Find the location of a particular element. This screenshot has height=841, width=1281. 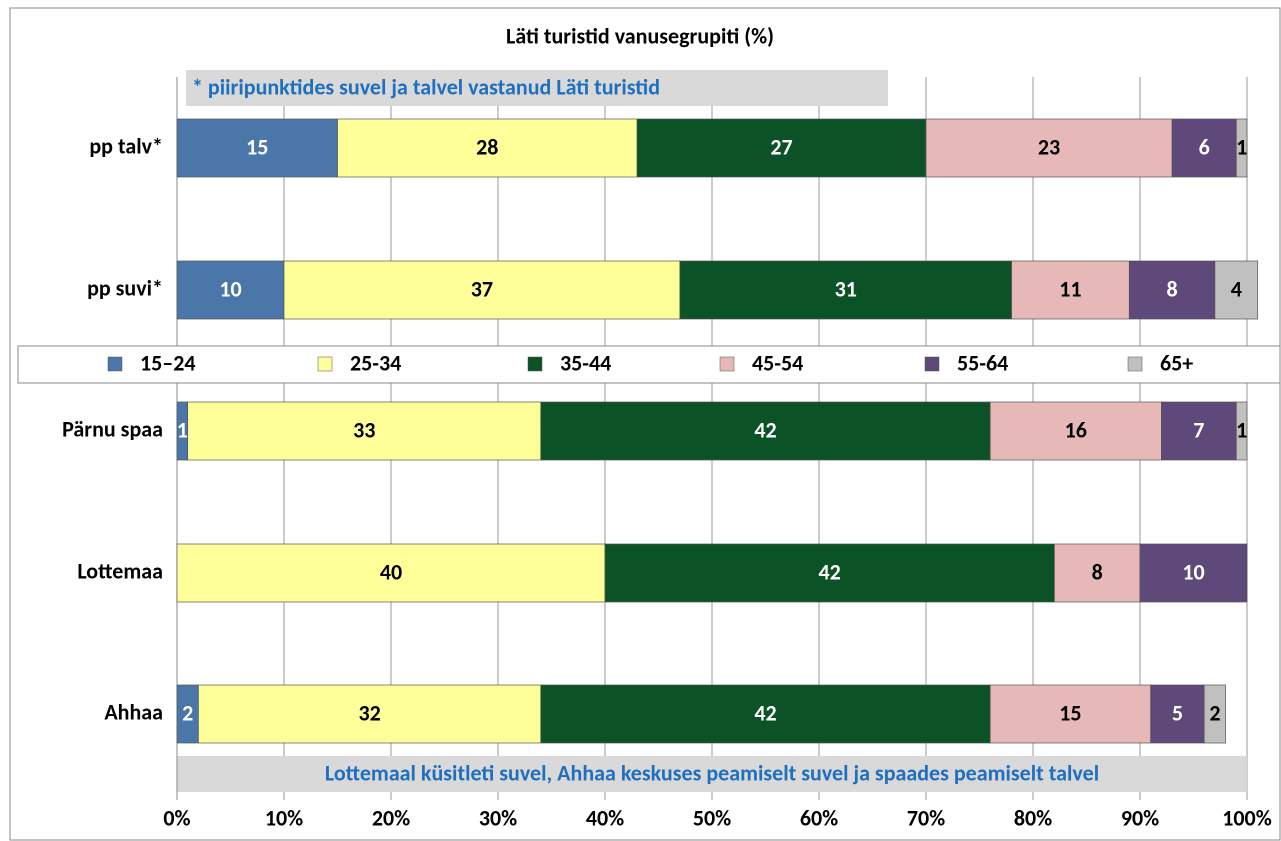

data-label: 33 is located at coordinates (364, 429).